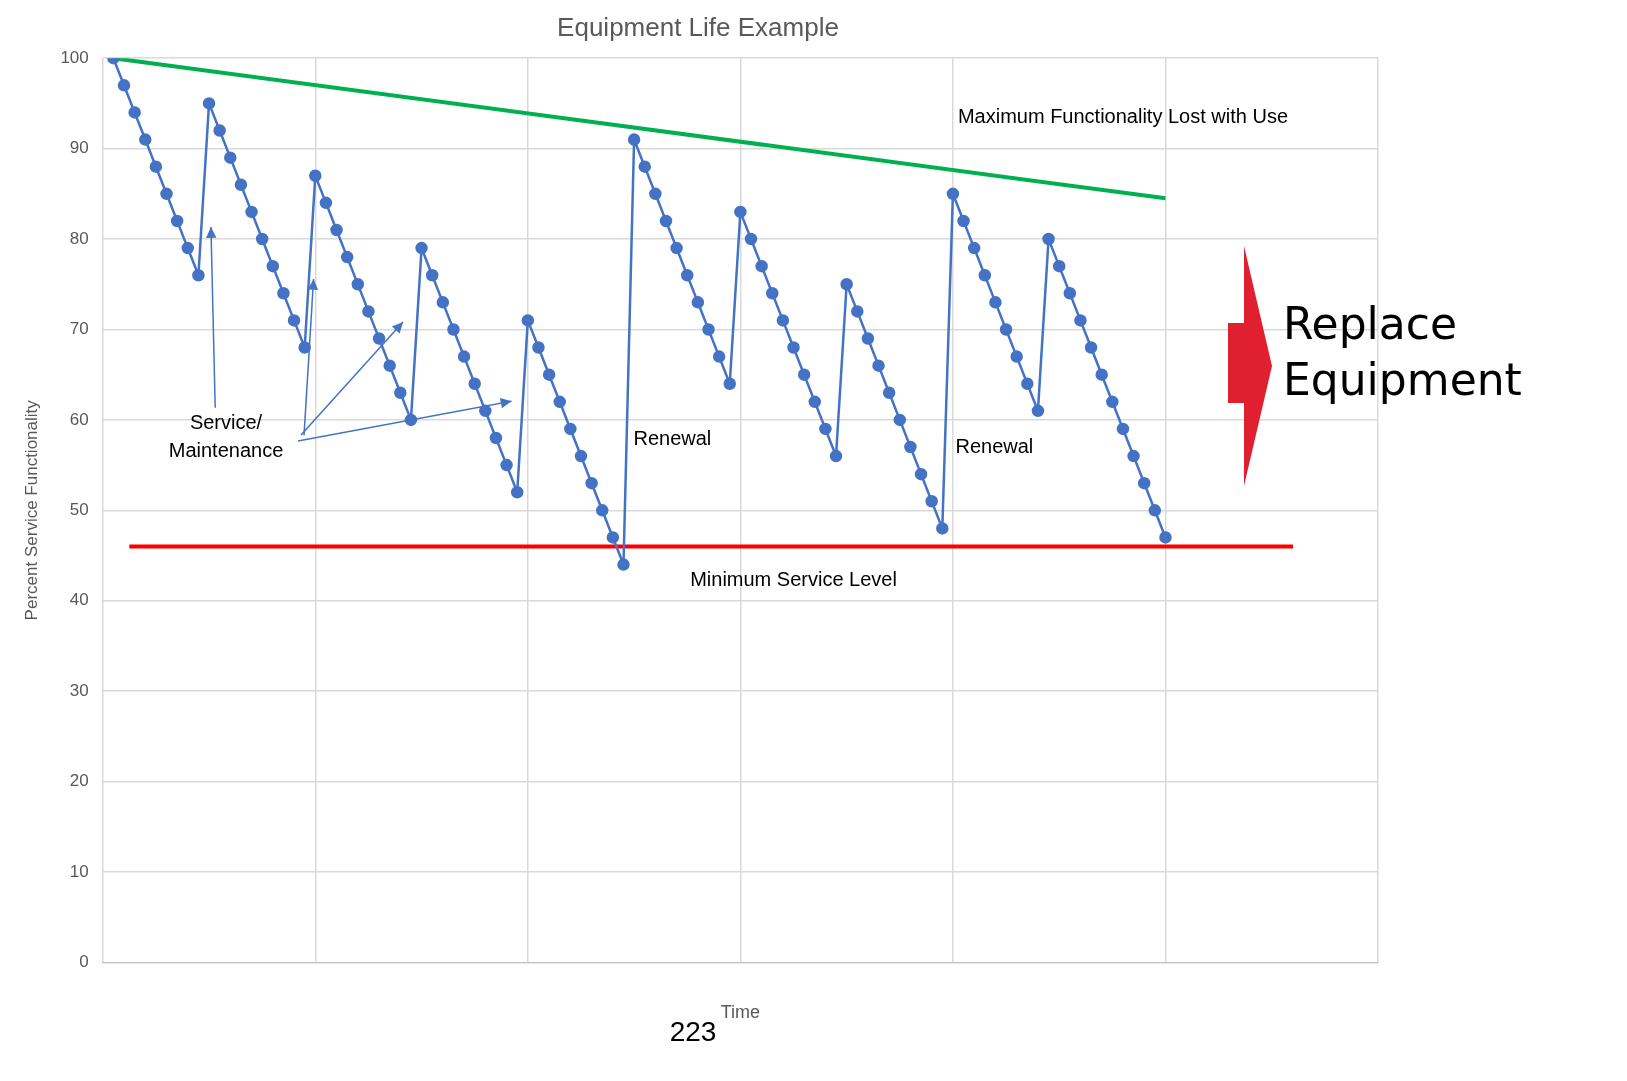  Describe the element at coordinates (793, 579) in the screenshot. I see `ref-line-label: Minimum Service Level` at that location.